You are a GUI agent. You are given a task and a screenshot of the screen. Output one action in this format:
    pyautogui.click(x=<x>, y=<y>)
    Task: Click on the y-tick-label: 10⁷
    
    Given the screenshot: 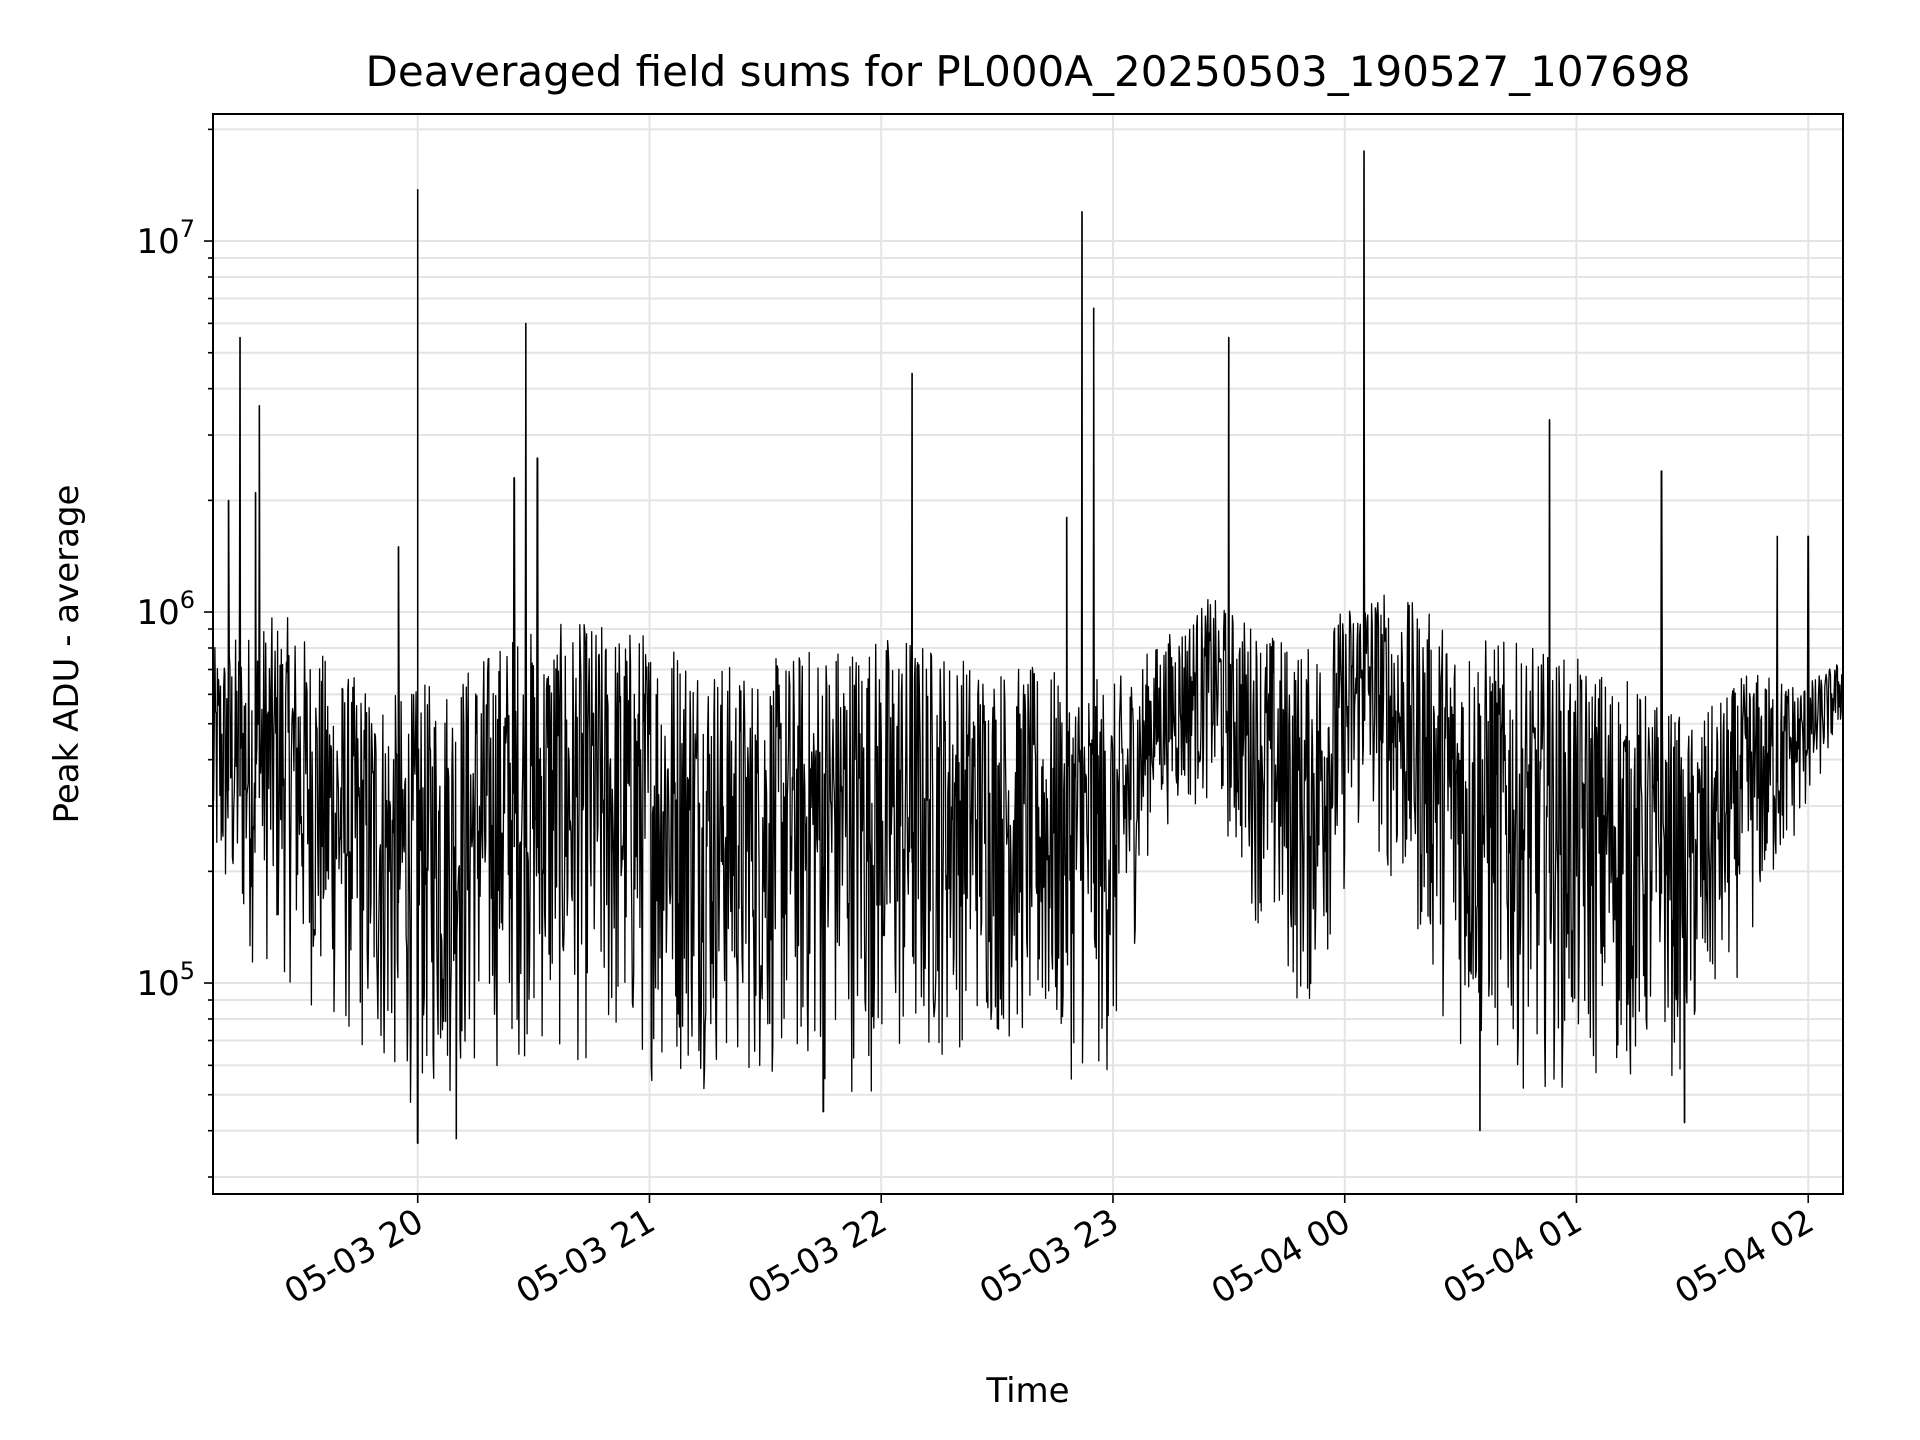 What is the action you would take?
    pyautogui.click(x=165, y=238)
    